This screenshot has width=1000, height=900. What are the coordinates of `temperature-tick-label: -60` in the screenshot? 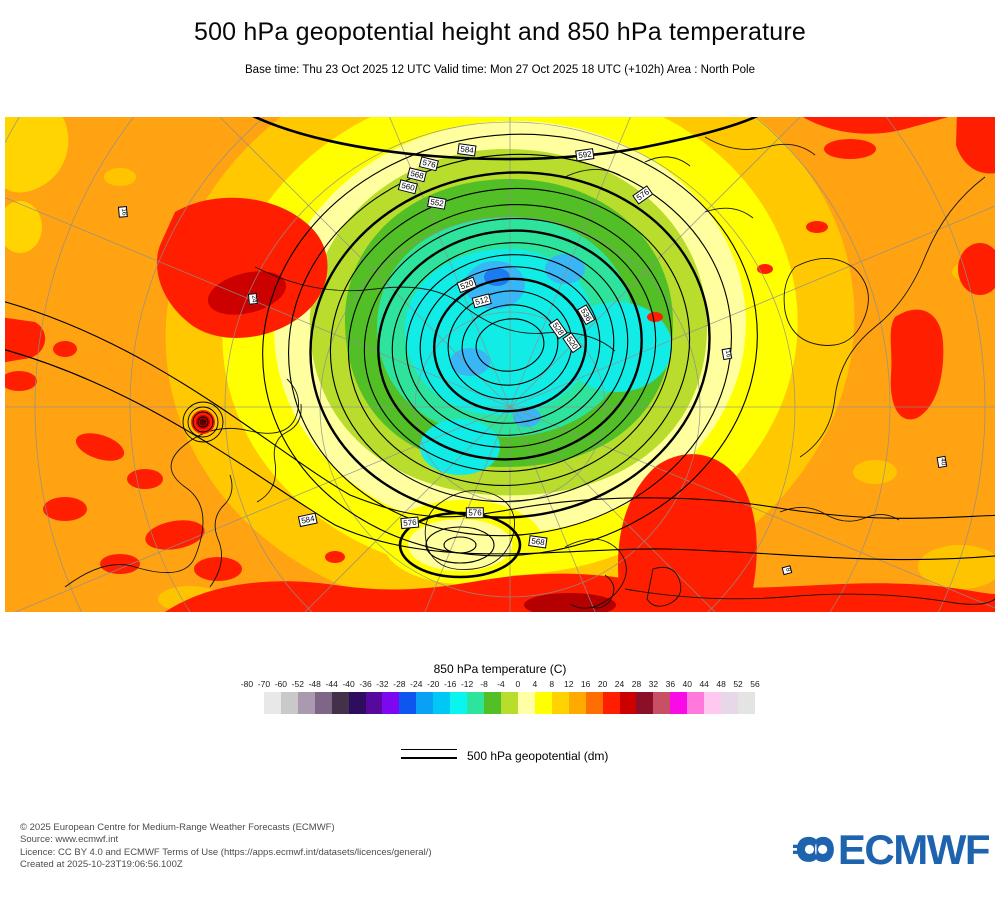 It's located at (281, 684).